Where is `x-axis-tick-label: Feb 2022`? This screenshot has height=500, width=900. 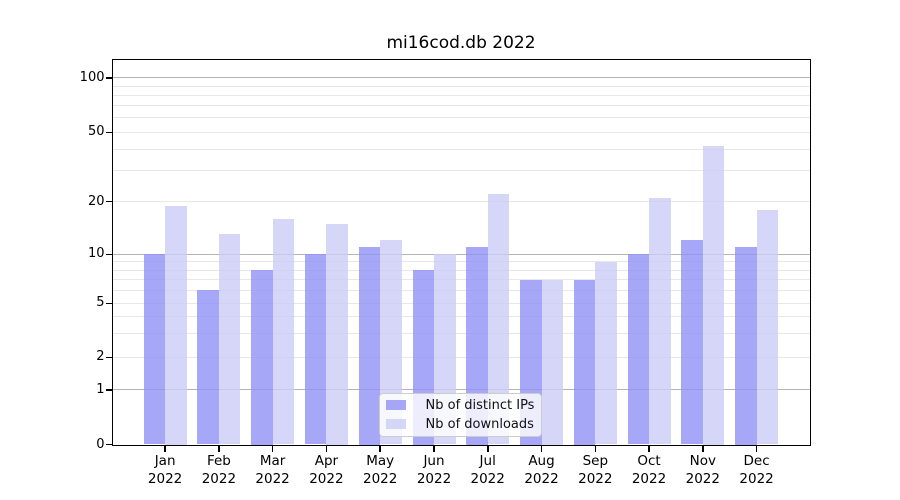 x-axis-tick-label: Feb 2022 is located at coordinates (219, 470).